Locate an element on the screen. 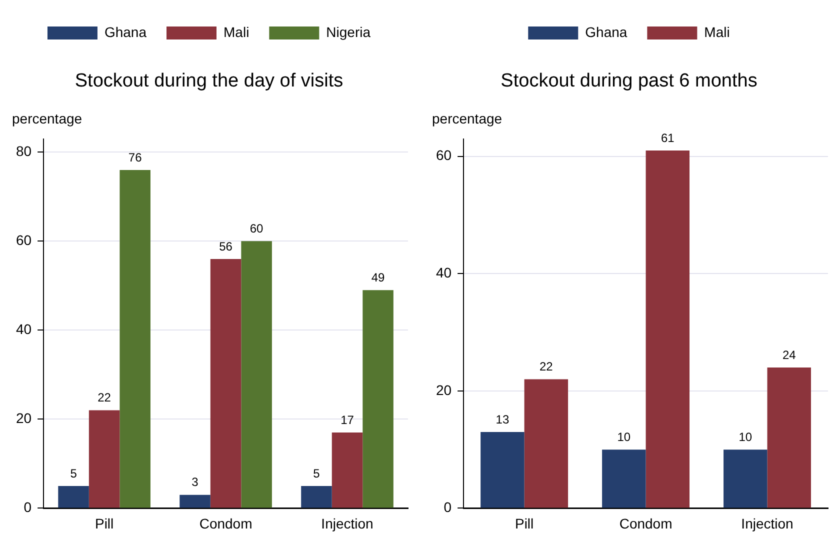  data-label: 76 is located at coordinates (135, 157).